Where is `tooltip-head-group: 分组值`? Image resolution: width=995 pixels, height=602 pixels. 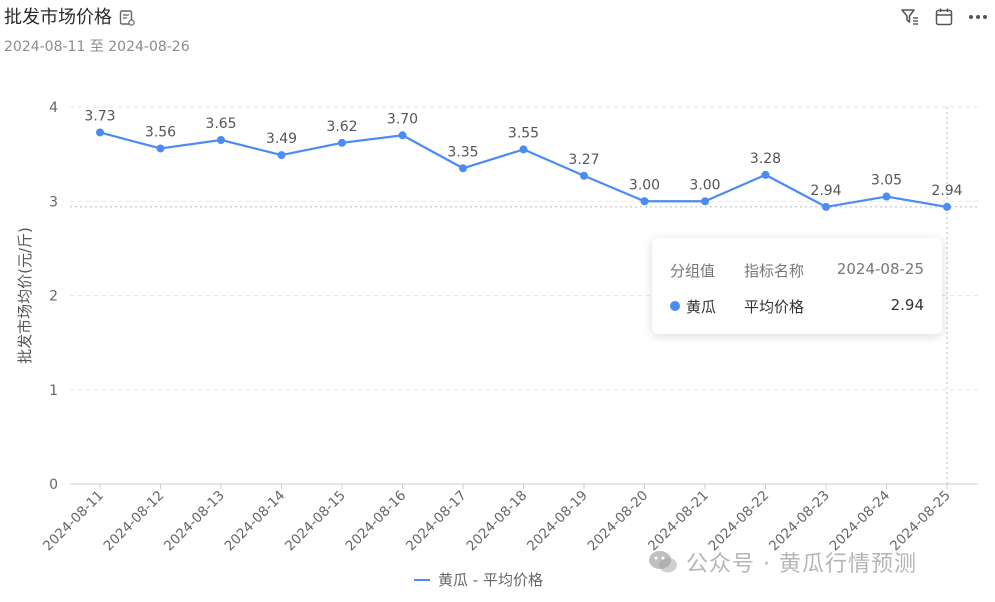 tooltip-head-group: 分组值 is located at coordinates (693, 271).